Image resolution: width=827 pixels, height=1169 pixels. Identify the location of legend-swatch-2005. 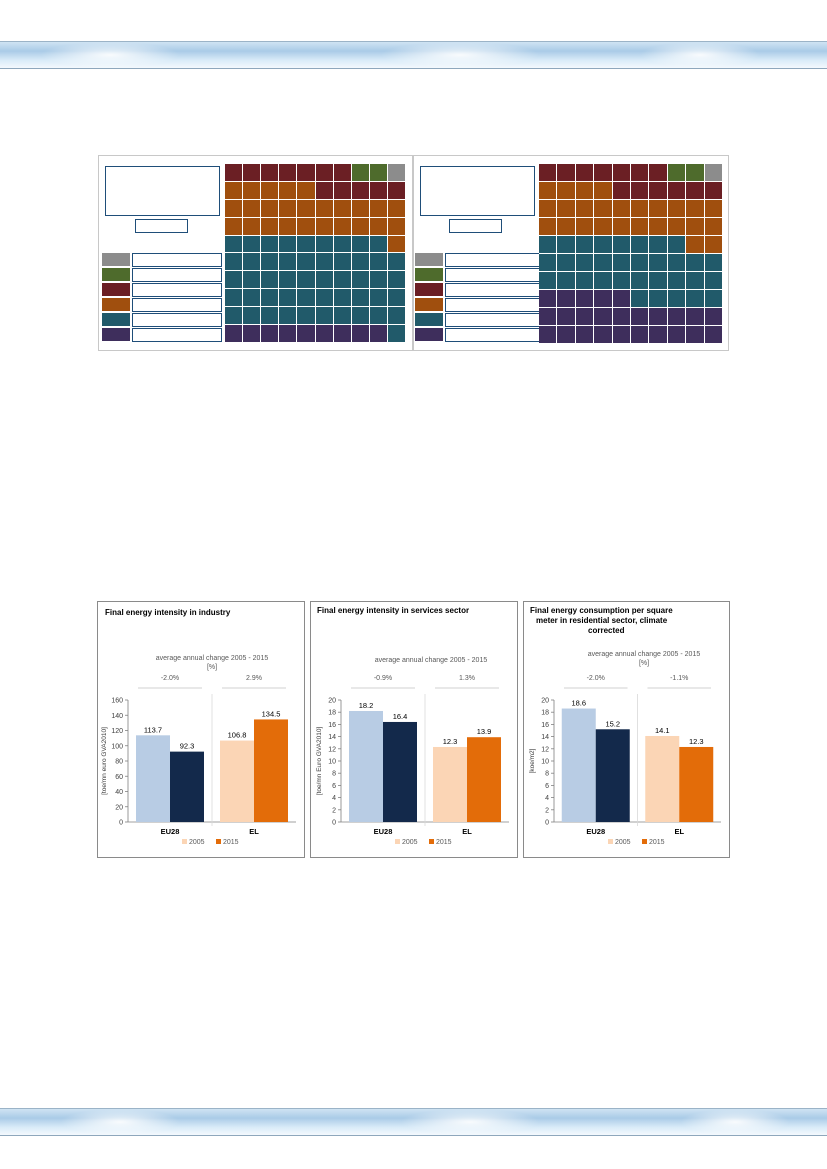
(184, 841).